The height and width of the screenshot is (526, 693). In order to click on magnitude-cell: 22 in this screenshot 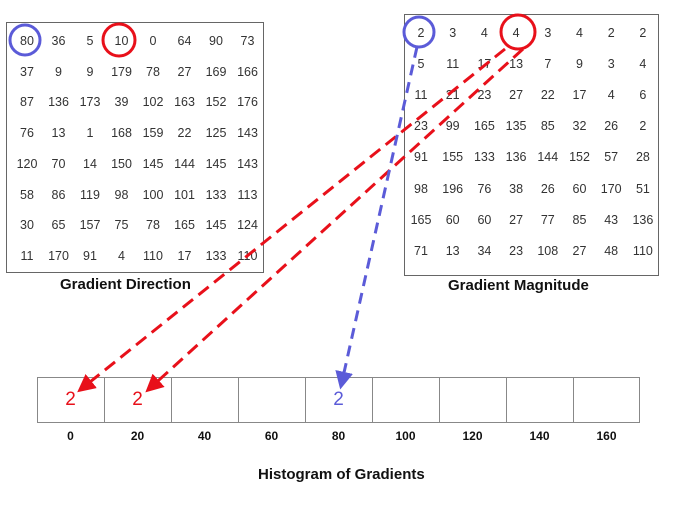, I will do `click(547, 95)`.